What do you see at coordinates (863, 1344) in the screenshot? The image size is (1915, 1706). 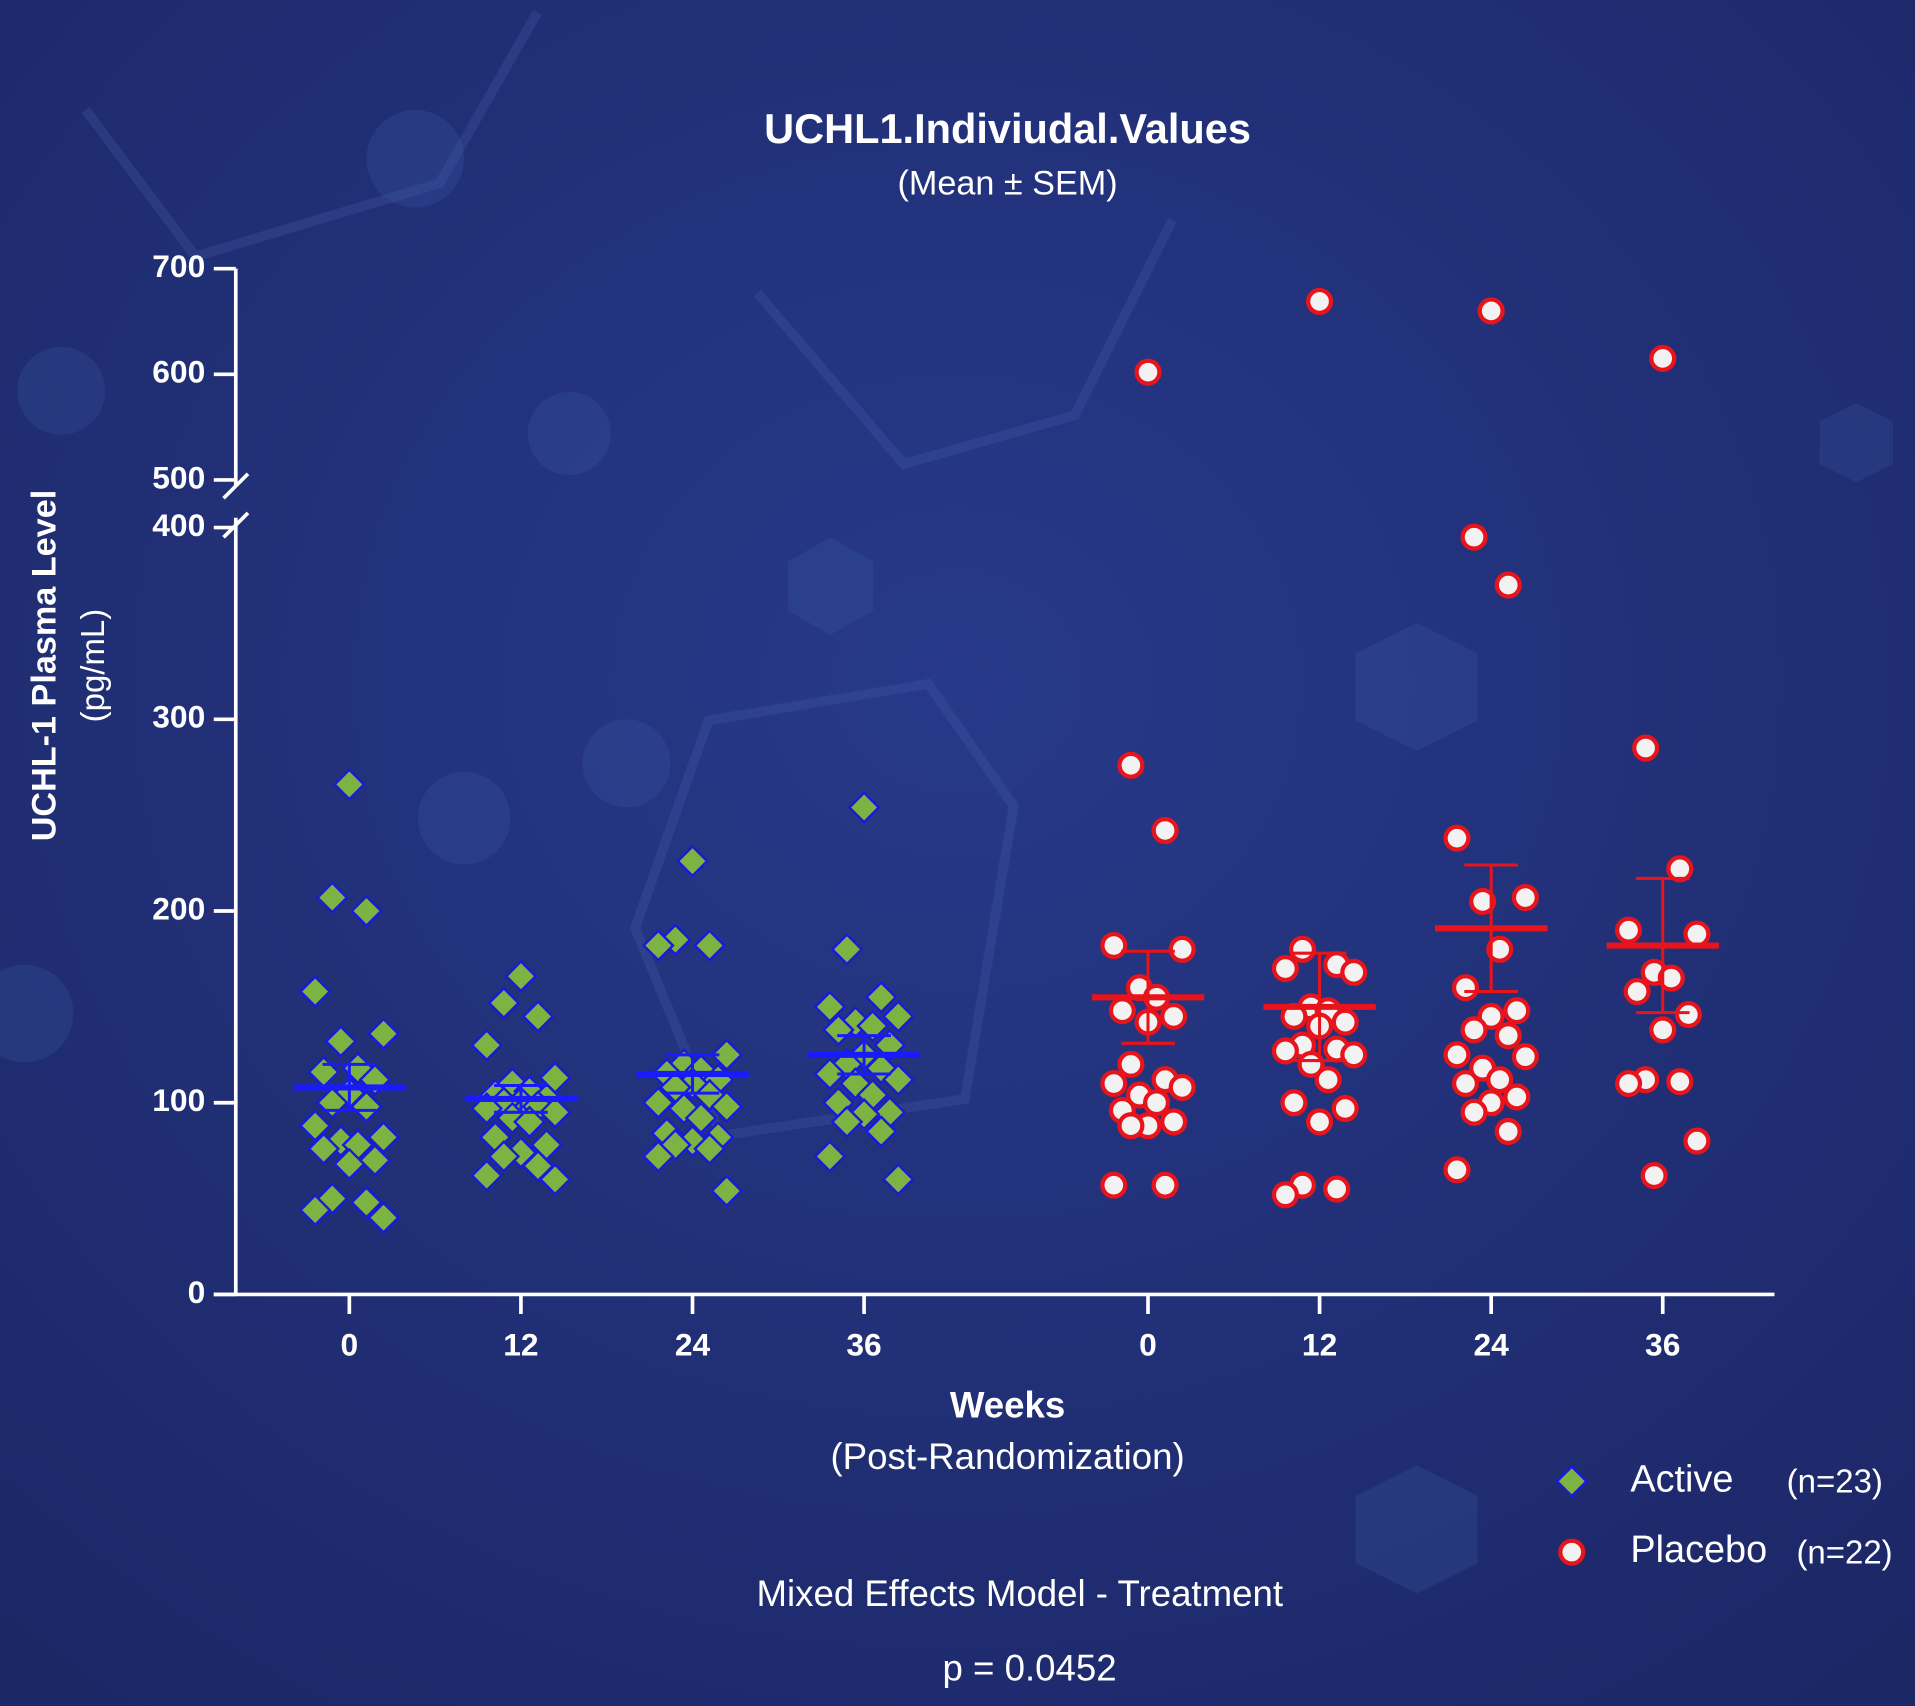 I see `x-tick-label: 36` at bounding box center [863, 1344].